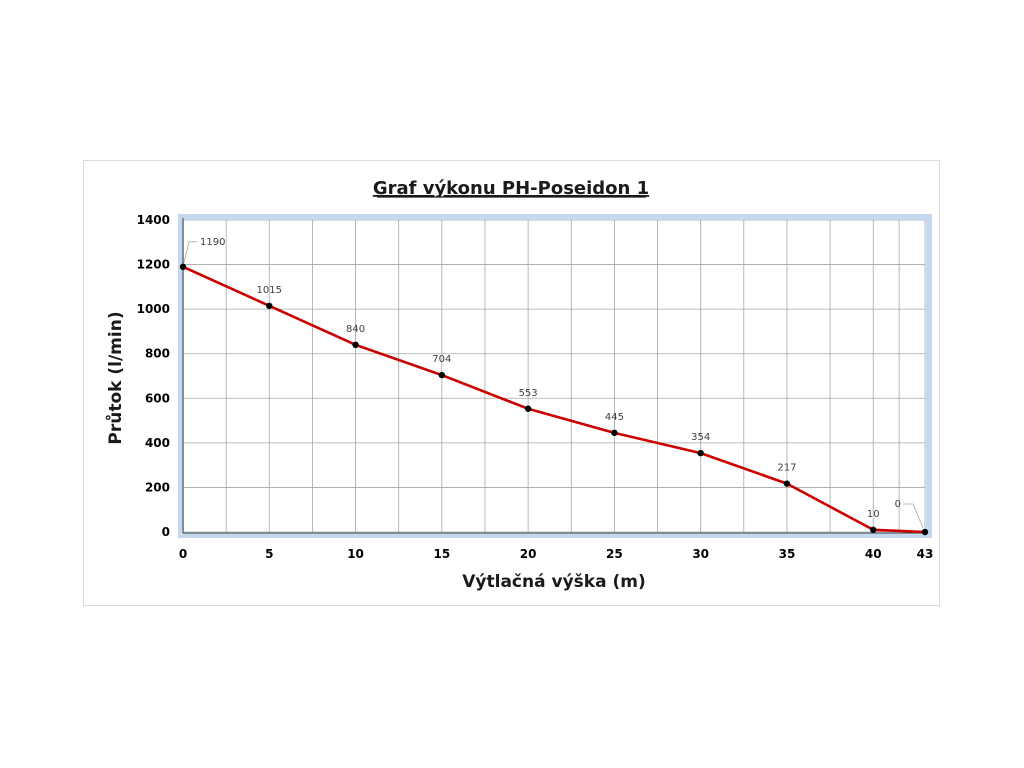 The height and width of the screenshot is (768, 1024). Describe the element at coordinates (700, 437) in the screenshot. I see `data-label: 354` at that location.